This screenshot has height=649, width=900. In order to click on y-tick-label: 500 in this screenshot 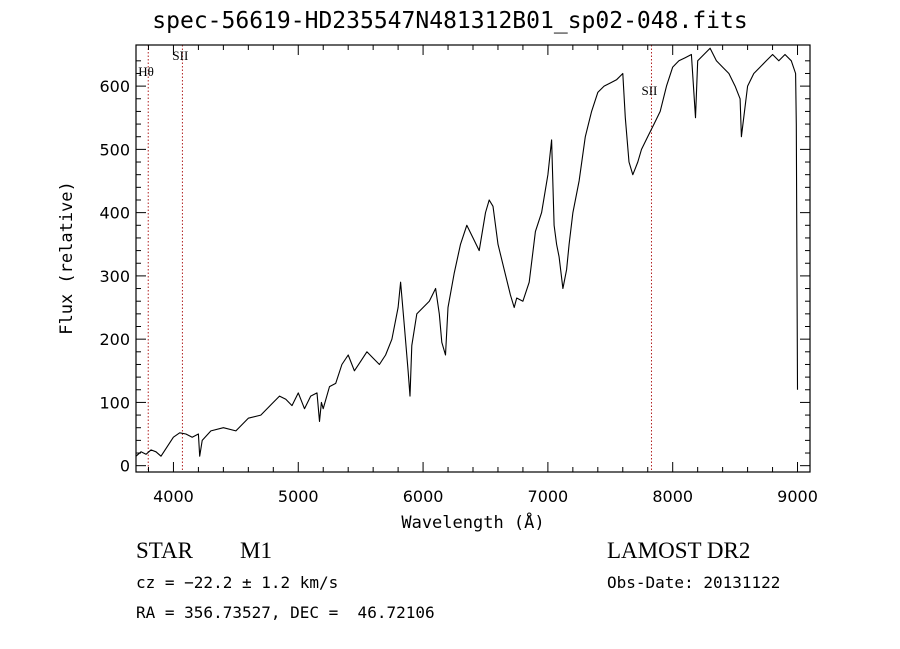, I will do `click(114, 149)`.